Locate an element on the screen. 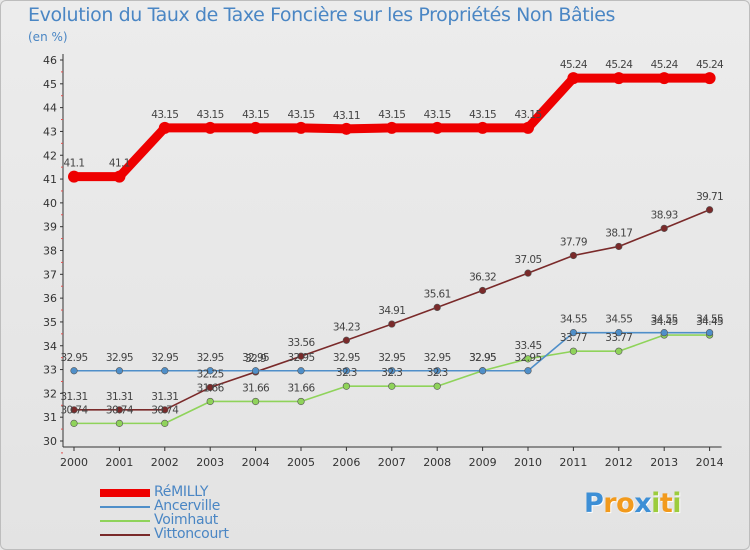 This screenshot has width=750, height=550. y-tick-label: 45 is located at coordinates (50, 84).